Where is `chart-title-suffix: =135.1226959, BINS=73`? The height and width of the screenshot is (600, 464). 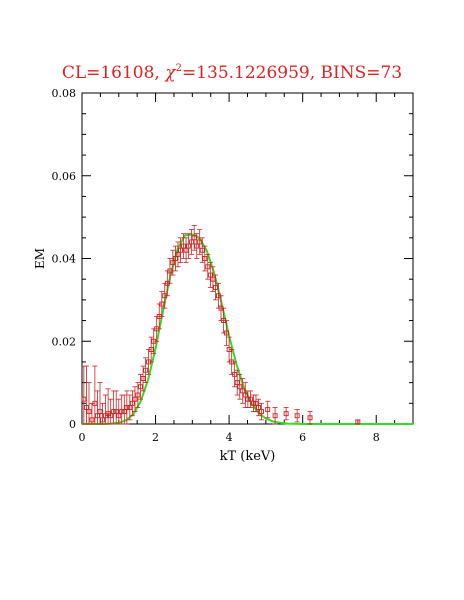 chart-title-suffix: =135.1226959, BINS=73 is located at coordinates (292, 73).